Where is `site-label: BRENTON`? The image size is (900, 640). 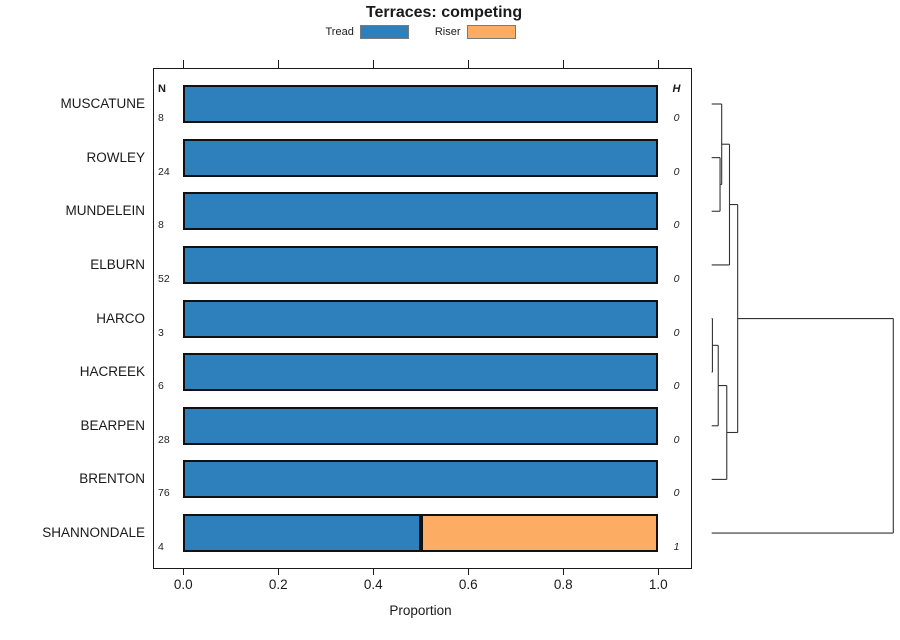 site-label: BRENTON is located at coordinates (112, 479).